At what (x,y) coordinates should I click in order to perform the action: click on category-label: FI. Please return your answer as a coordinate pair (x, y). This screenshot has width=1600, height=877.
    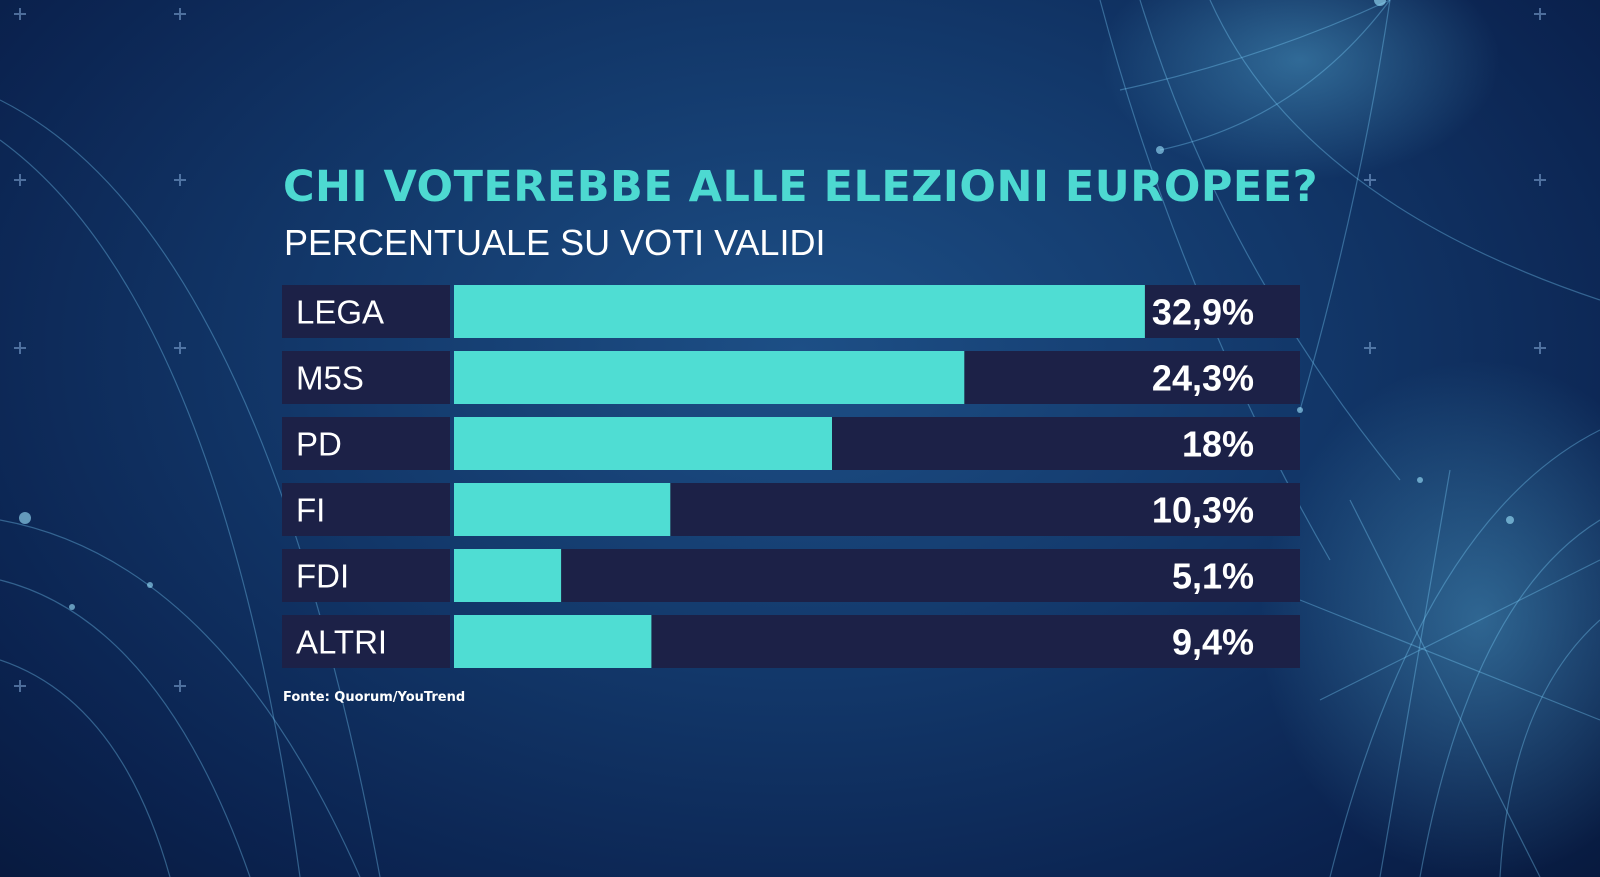
    Looking at the image, I should click on (310, 510).